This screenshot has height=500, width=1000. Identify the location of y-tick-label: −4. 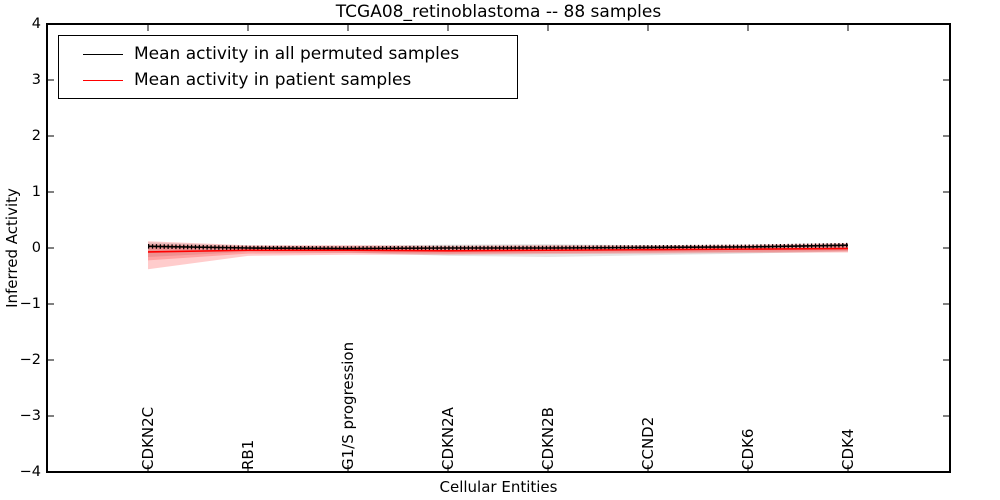
(30, 472).